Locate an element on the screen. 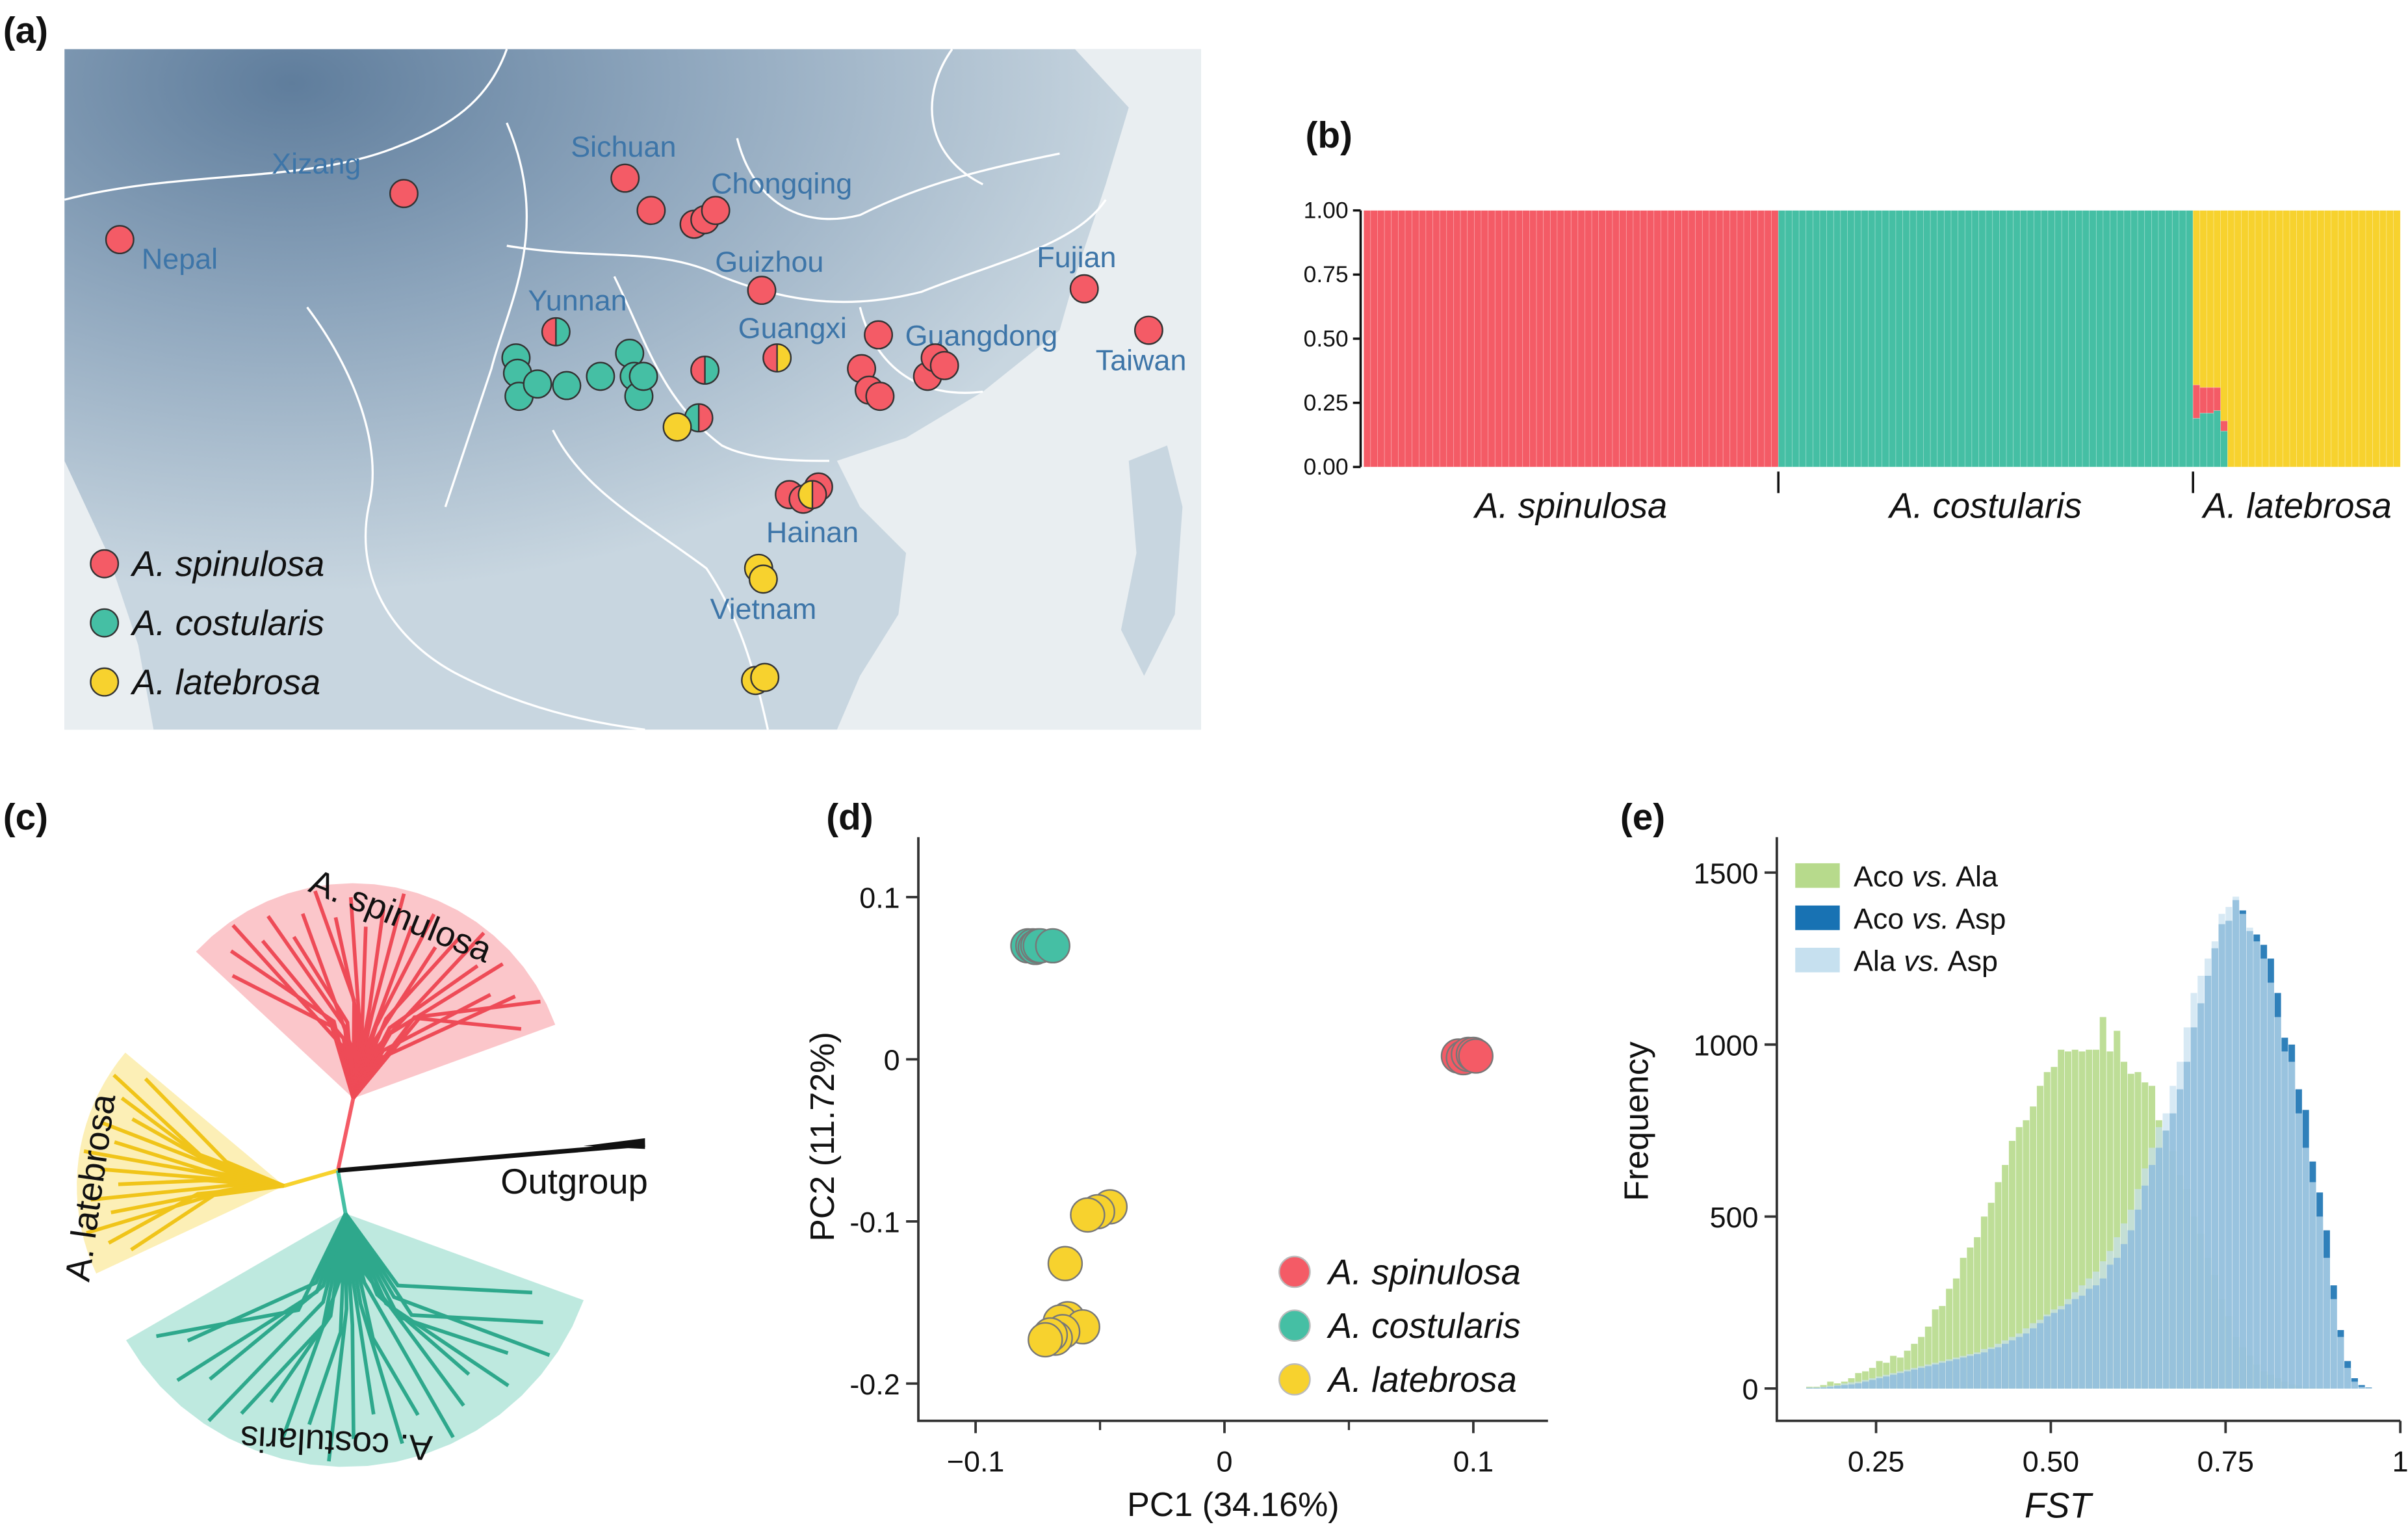  region-label: Taiwan is located at coordinates (1141, 359).